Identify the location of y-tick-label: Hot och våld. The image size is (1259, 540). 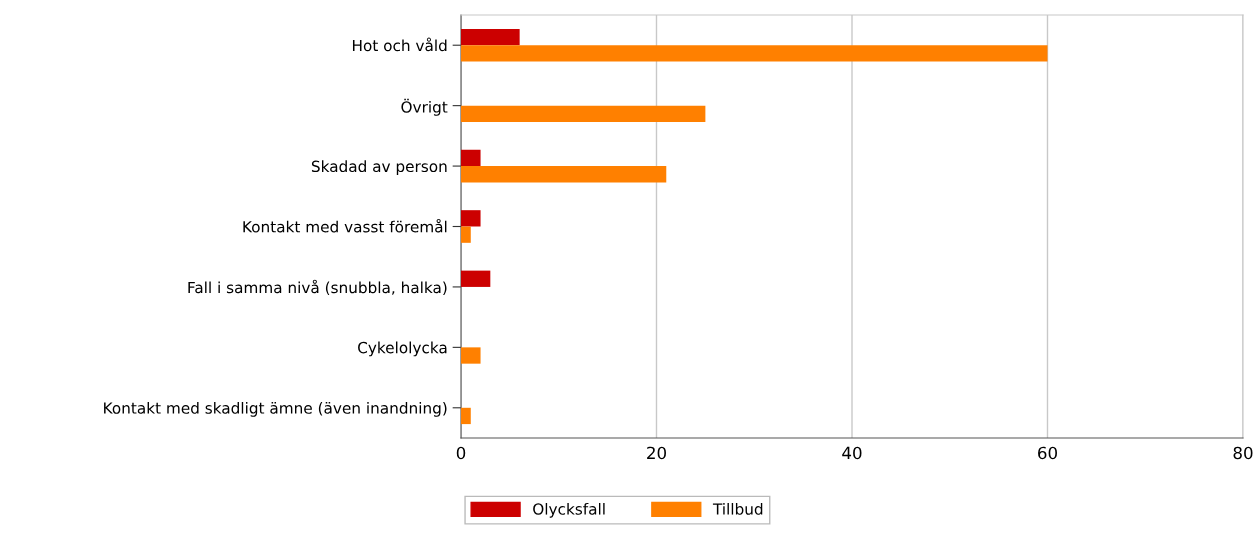
(399, 44).